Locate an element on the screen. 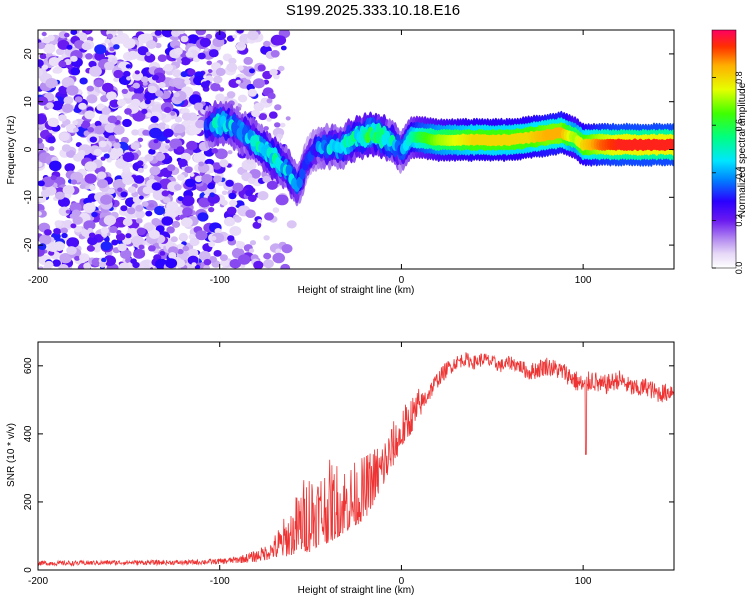 This screenshot has width=750, height=605. y-tick-label: 600 is located at coordinates (28, 365).